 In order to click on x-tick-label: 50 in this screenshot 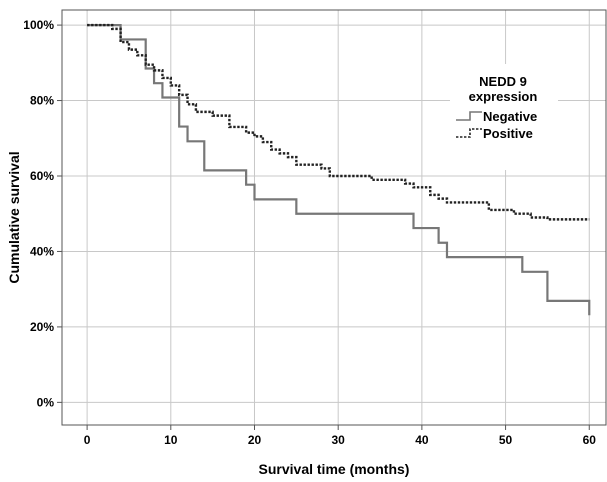, I will do `click(506, 440)`.